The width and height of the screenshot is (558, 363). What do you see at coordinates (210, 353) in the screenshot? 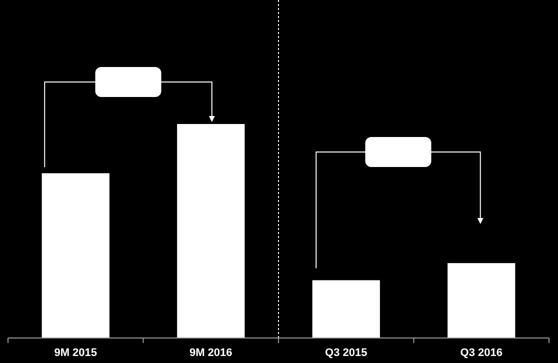
I see `x-tick-label: 9M 2016` at bounding box center [210, 353].